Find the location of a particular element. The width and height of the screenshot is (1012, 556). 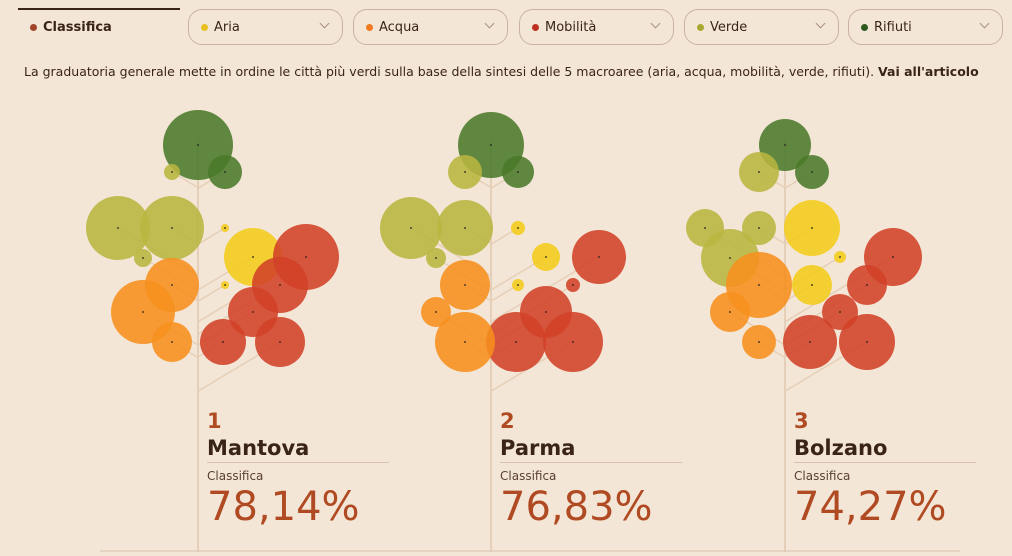

tab: Aria is located at coordinates (265, 27).